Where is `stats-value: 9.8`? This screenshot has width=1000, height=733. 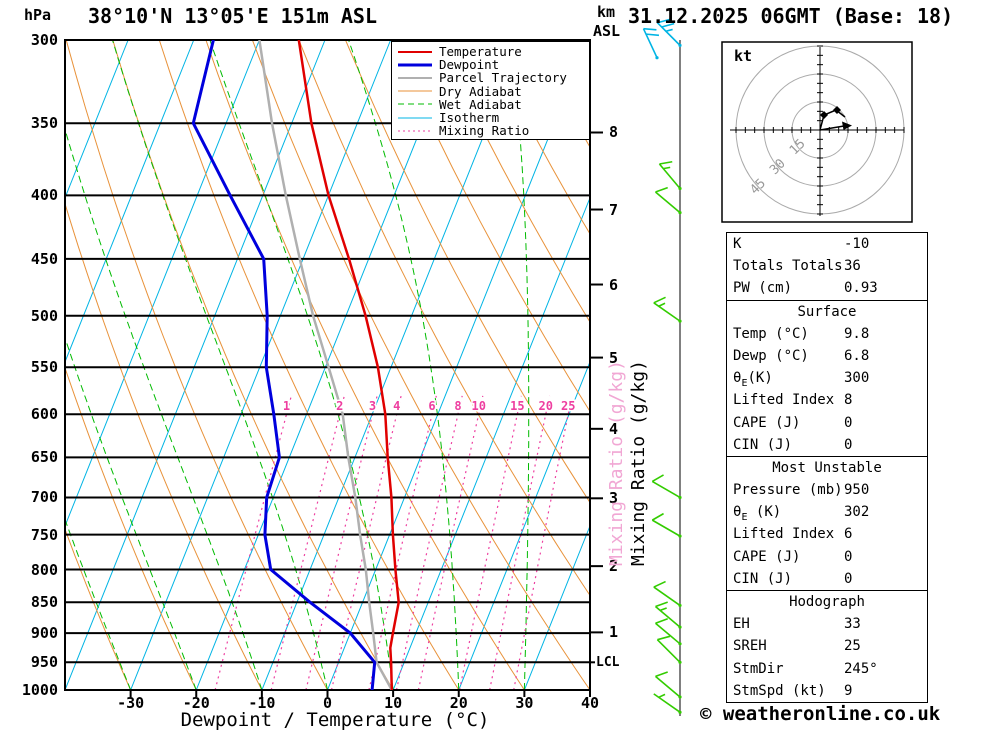
stats-value: 9.8 is located at coordinates (857, 333).